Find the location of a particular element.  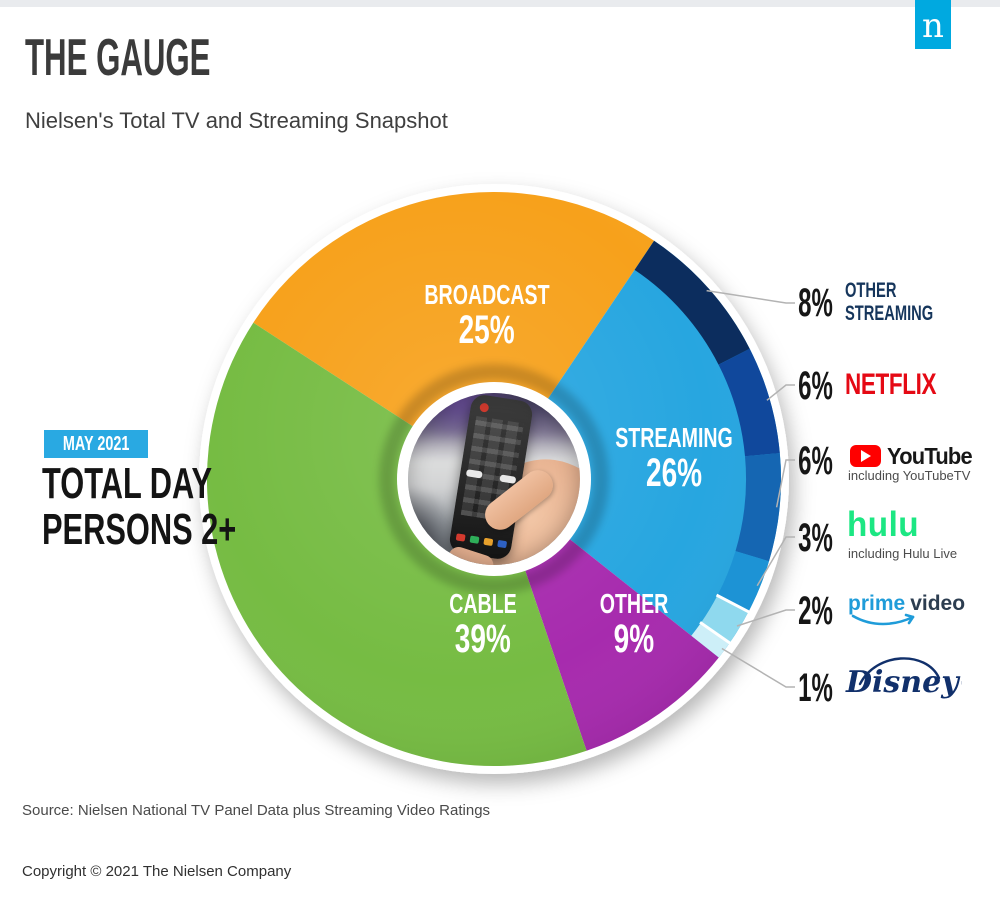

legend-pct-youtube: 6% is located at coordinates (815, 461).